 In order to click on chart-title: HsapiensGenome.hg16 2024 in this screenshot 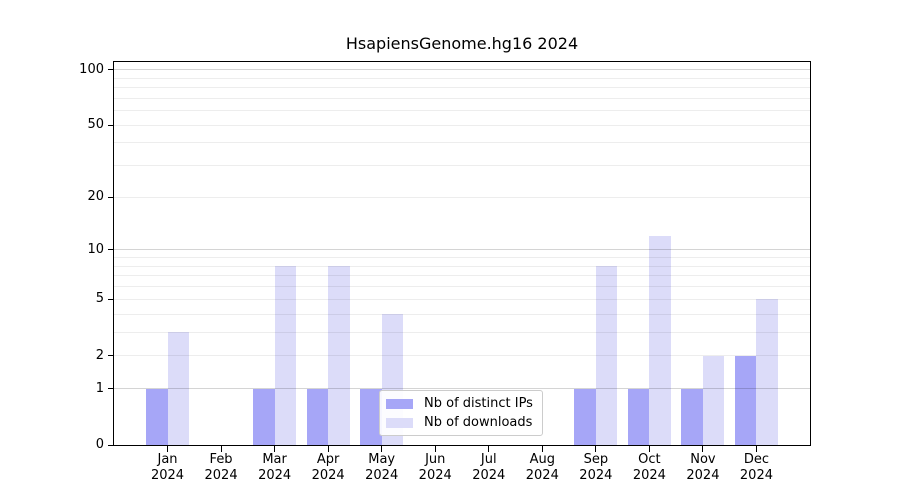, I will do `click(462, 43)`.